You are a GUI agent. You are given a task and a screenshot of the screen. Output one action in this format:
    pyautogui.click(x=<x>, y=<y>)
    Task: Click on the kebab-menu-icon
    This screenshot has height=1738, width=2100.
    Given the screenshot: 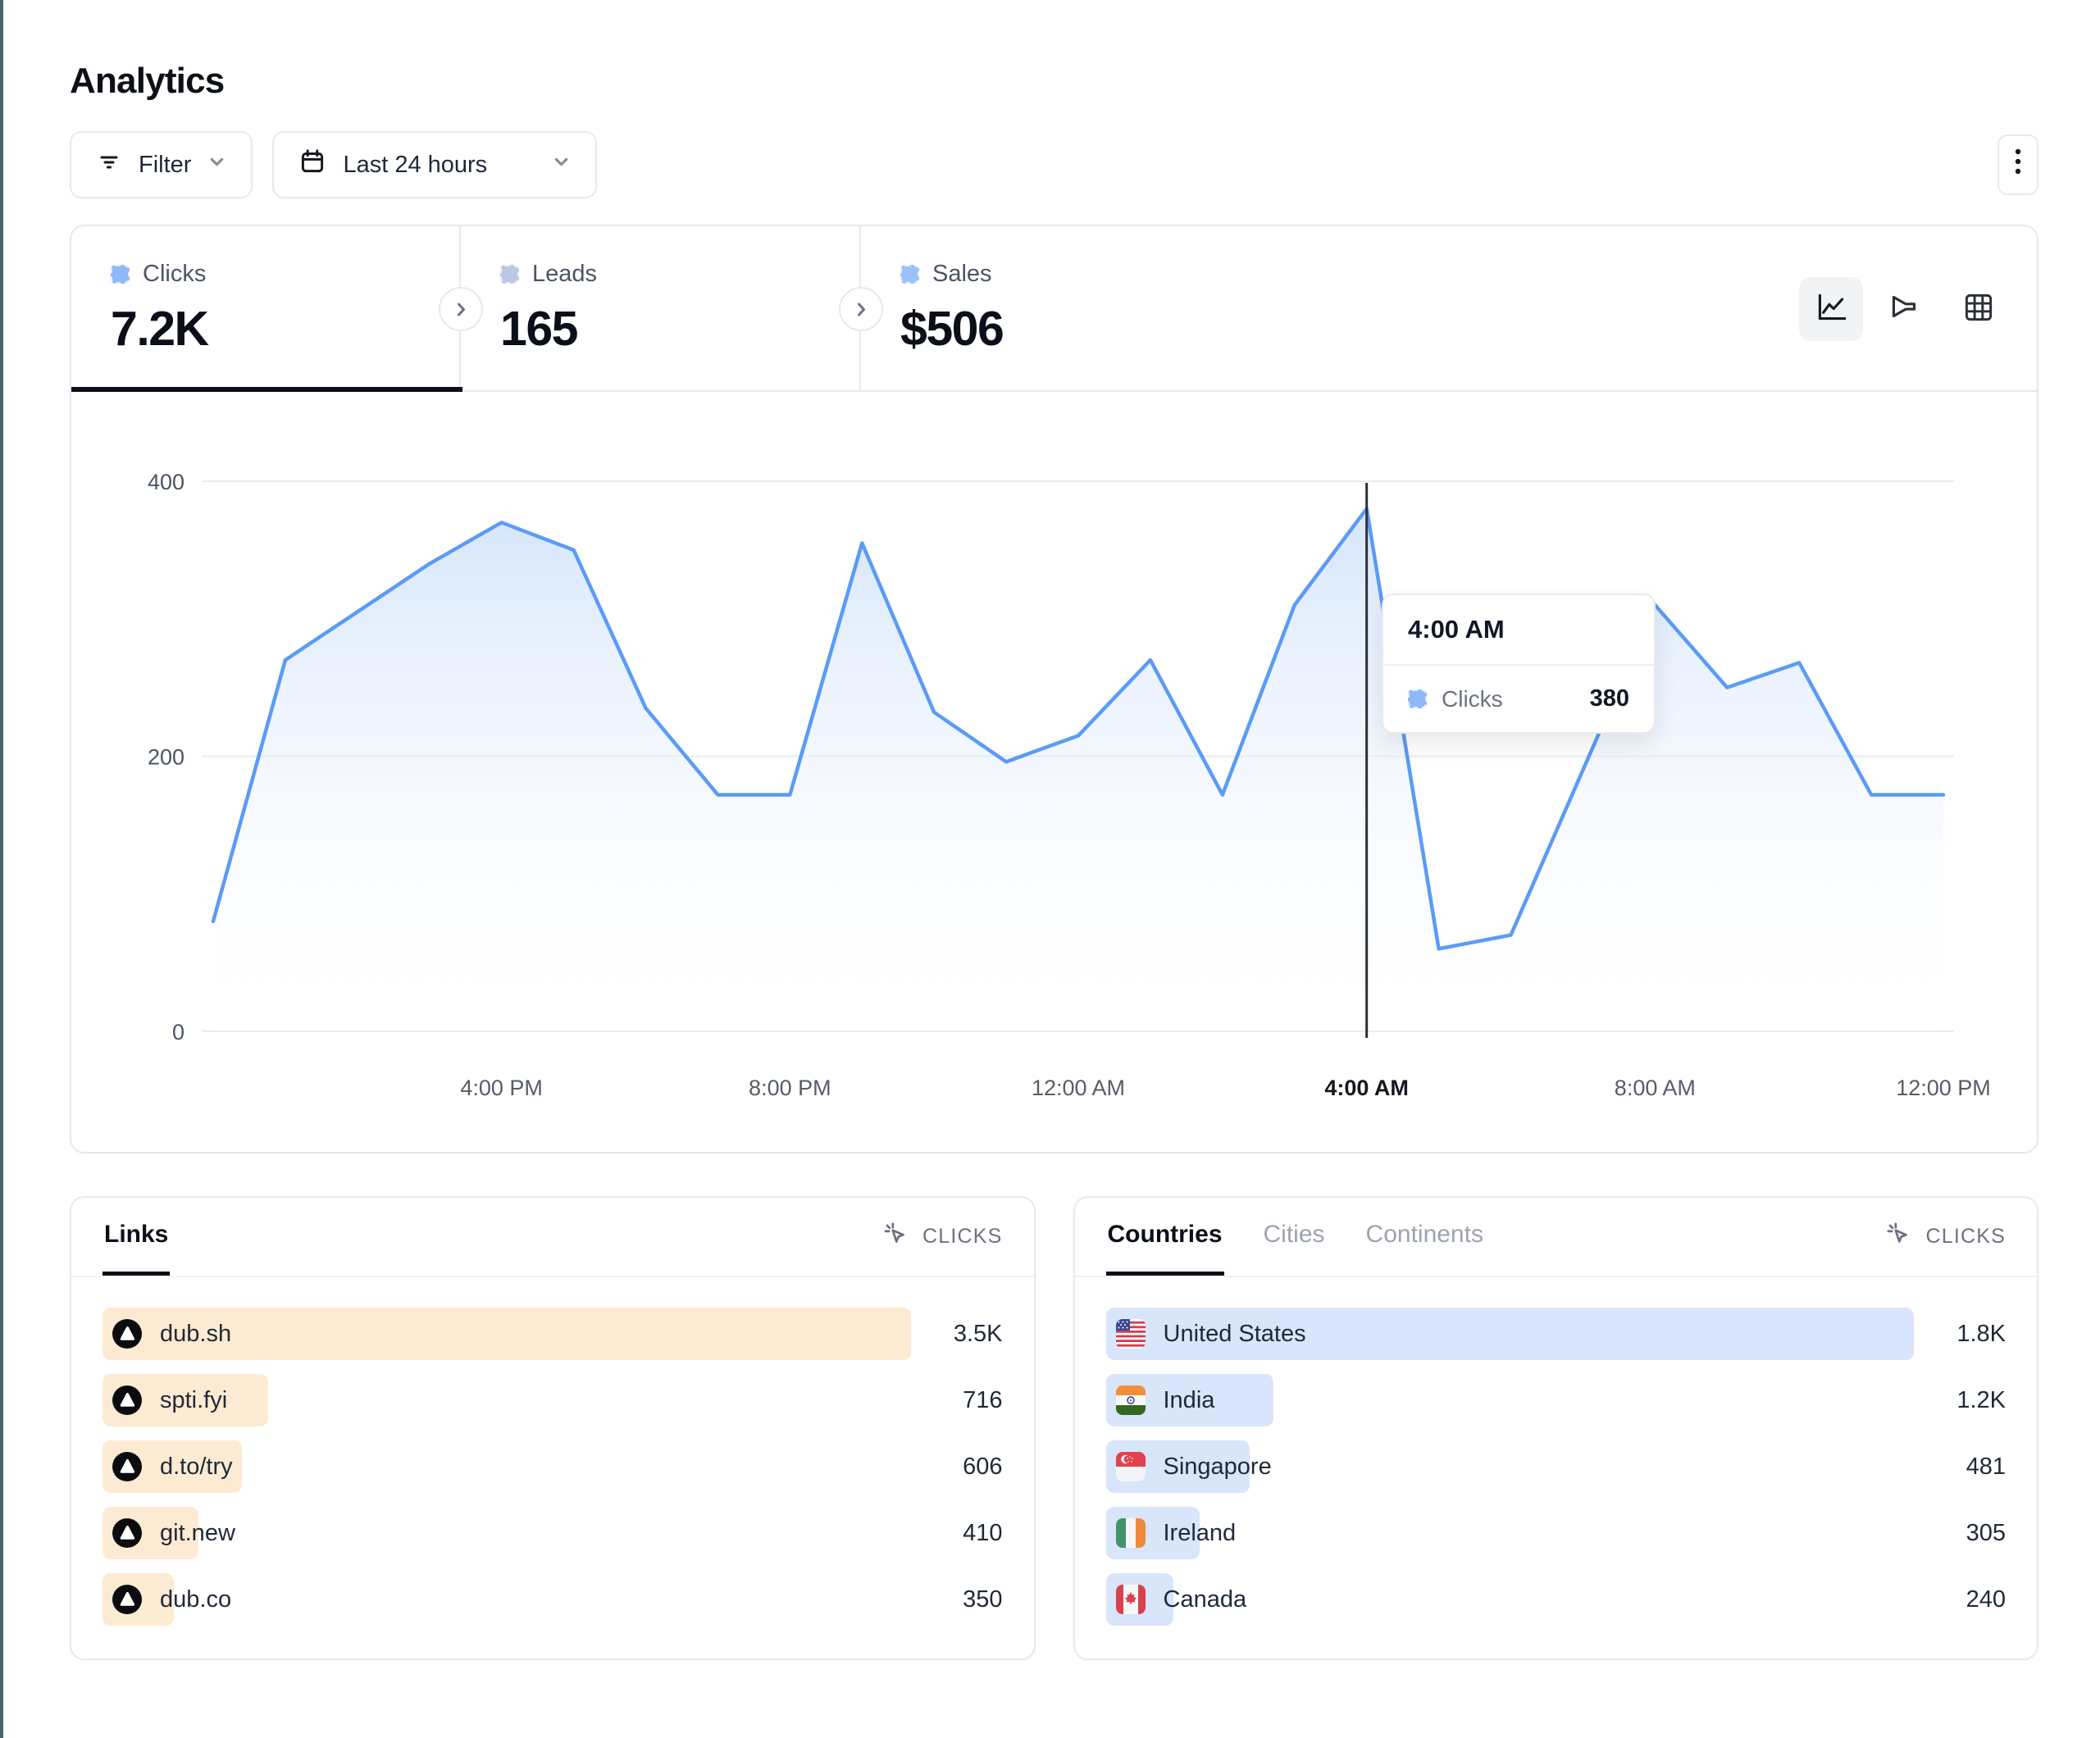 What is the action you would take?
    pyautogui.click(x=2018, y=164)
    